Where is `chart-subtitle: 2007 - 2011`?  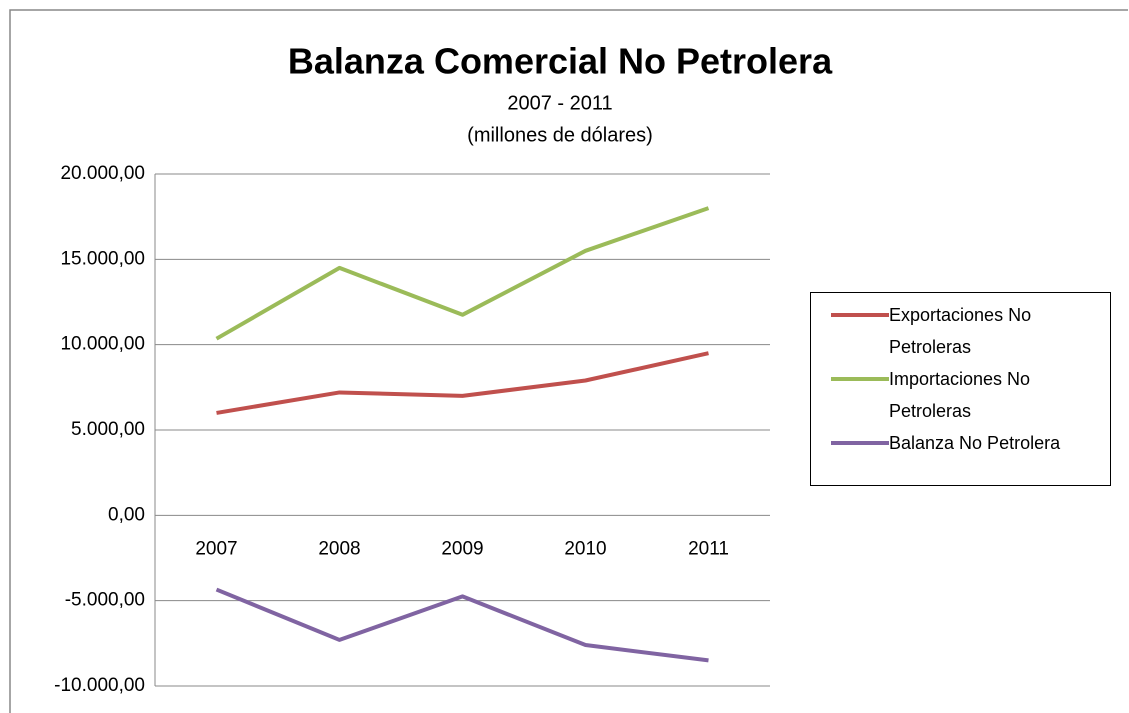 chart-subtitle: 2007 - 2011 is located at coordinates (559, 103).